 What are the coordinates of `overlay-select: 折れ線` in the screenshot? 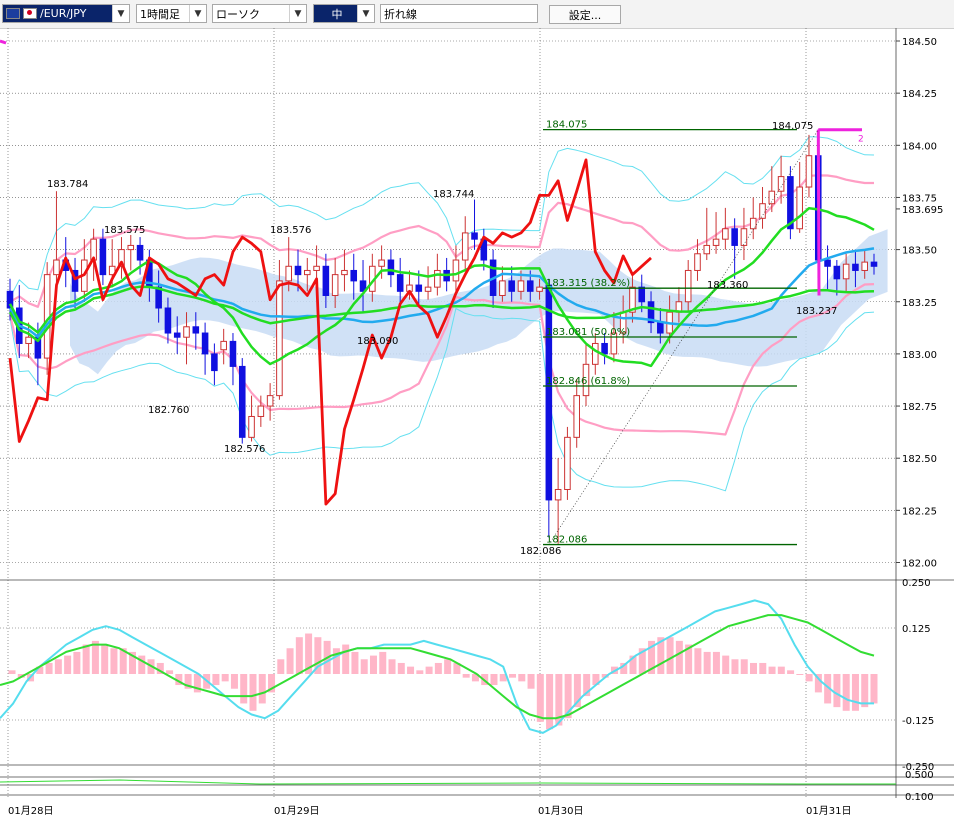 It's located at (459, 13).